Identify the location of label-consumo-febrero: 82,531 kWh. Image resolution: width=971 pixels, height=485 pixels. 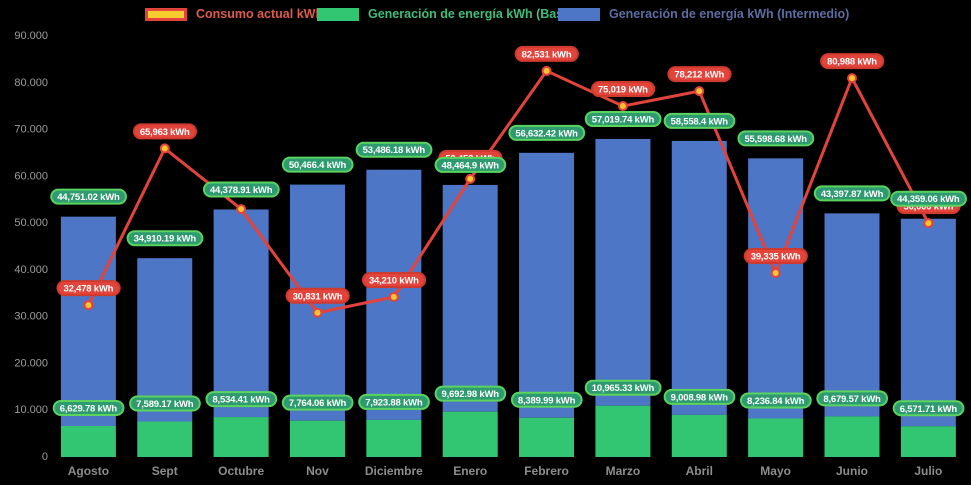
(546, 53).